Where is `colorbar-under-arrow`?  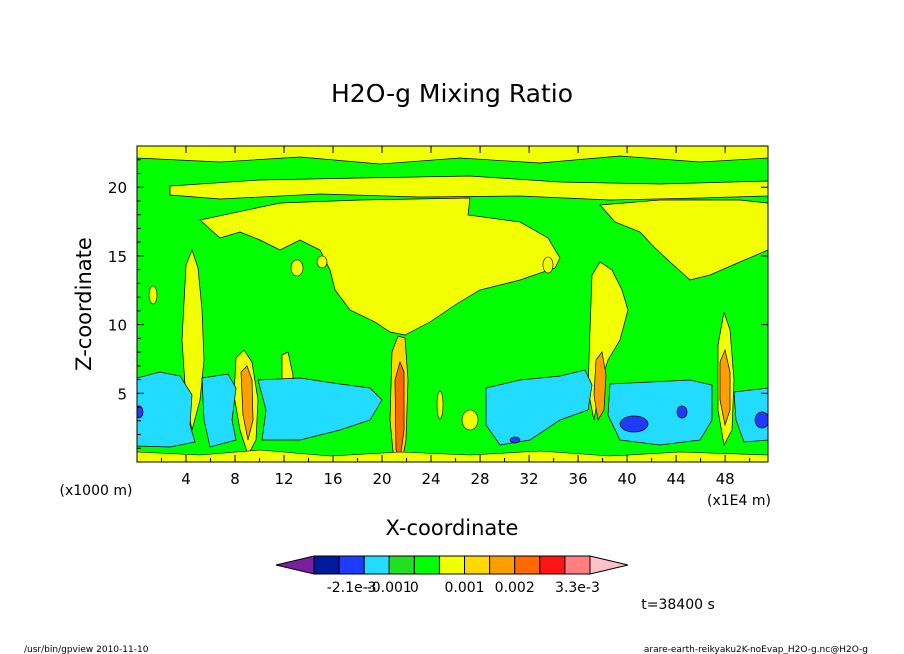 colorbar-under-arrow is located at coordinates (295, 565).